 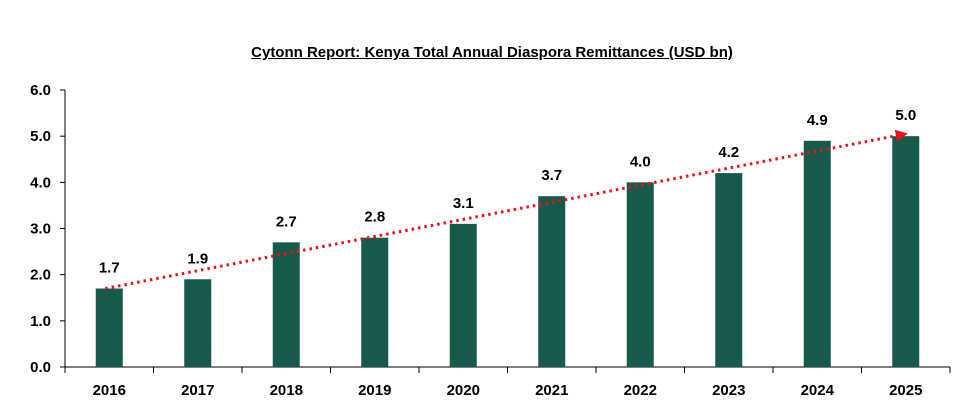 What do you see at coordinates (640, 161) in the screenshot?
I see `data-label: 4.0` at bounding box center [640, 161].